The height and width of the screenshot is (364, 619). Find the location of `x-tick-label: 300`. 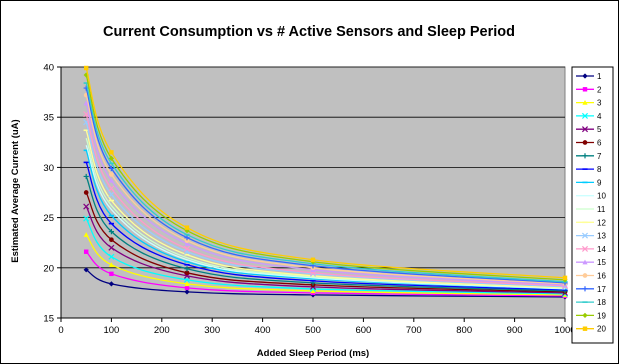

x-tick-label: 300 is located at coordinates (212, 330).